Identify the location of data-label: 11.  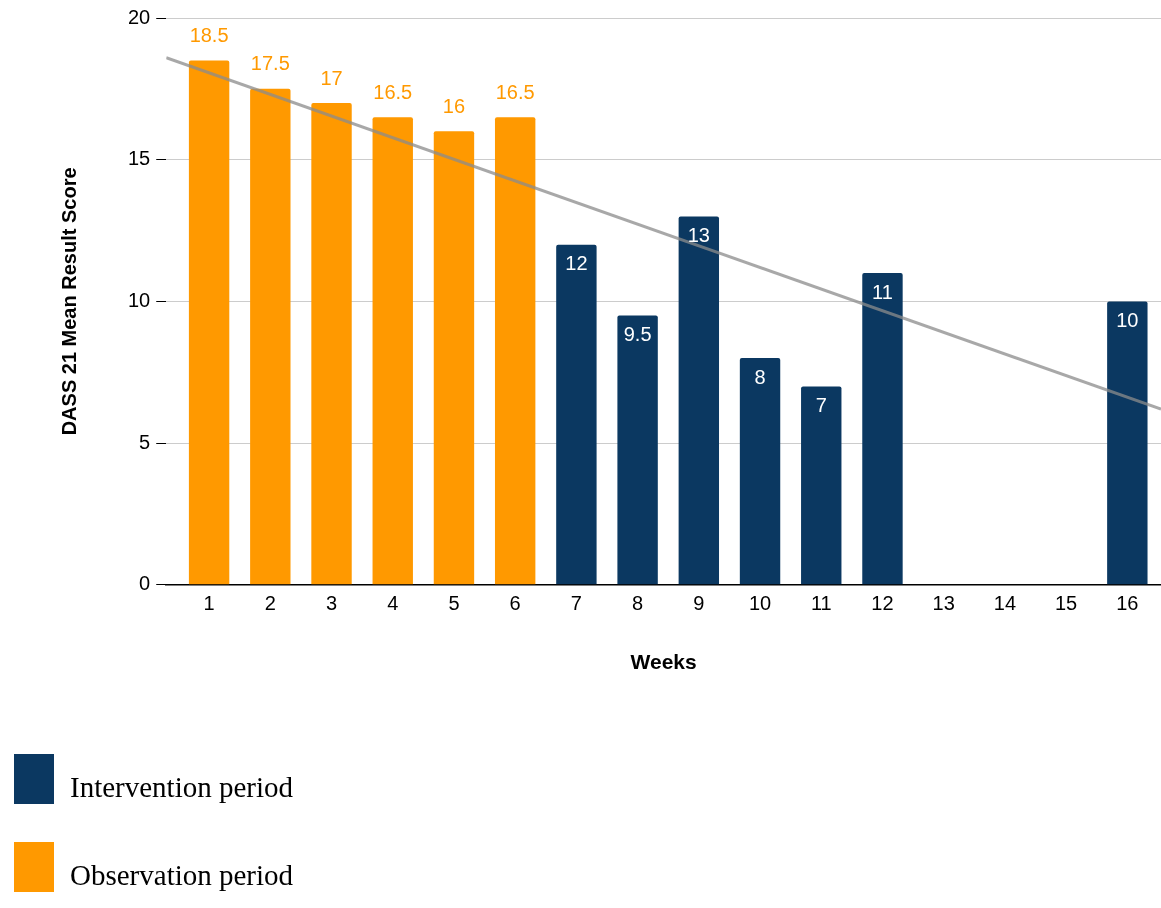
(882, 291).